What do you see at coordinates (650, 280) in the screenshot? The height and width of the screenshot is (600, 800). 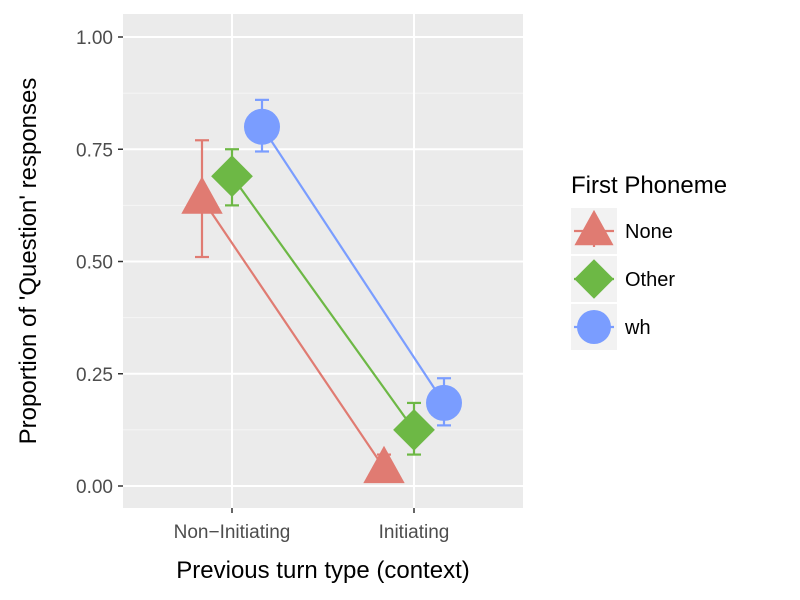 I see `legend-label-other: Other` at bounding box center [650, 280].